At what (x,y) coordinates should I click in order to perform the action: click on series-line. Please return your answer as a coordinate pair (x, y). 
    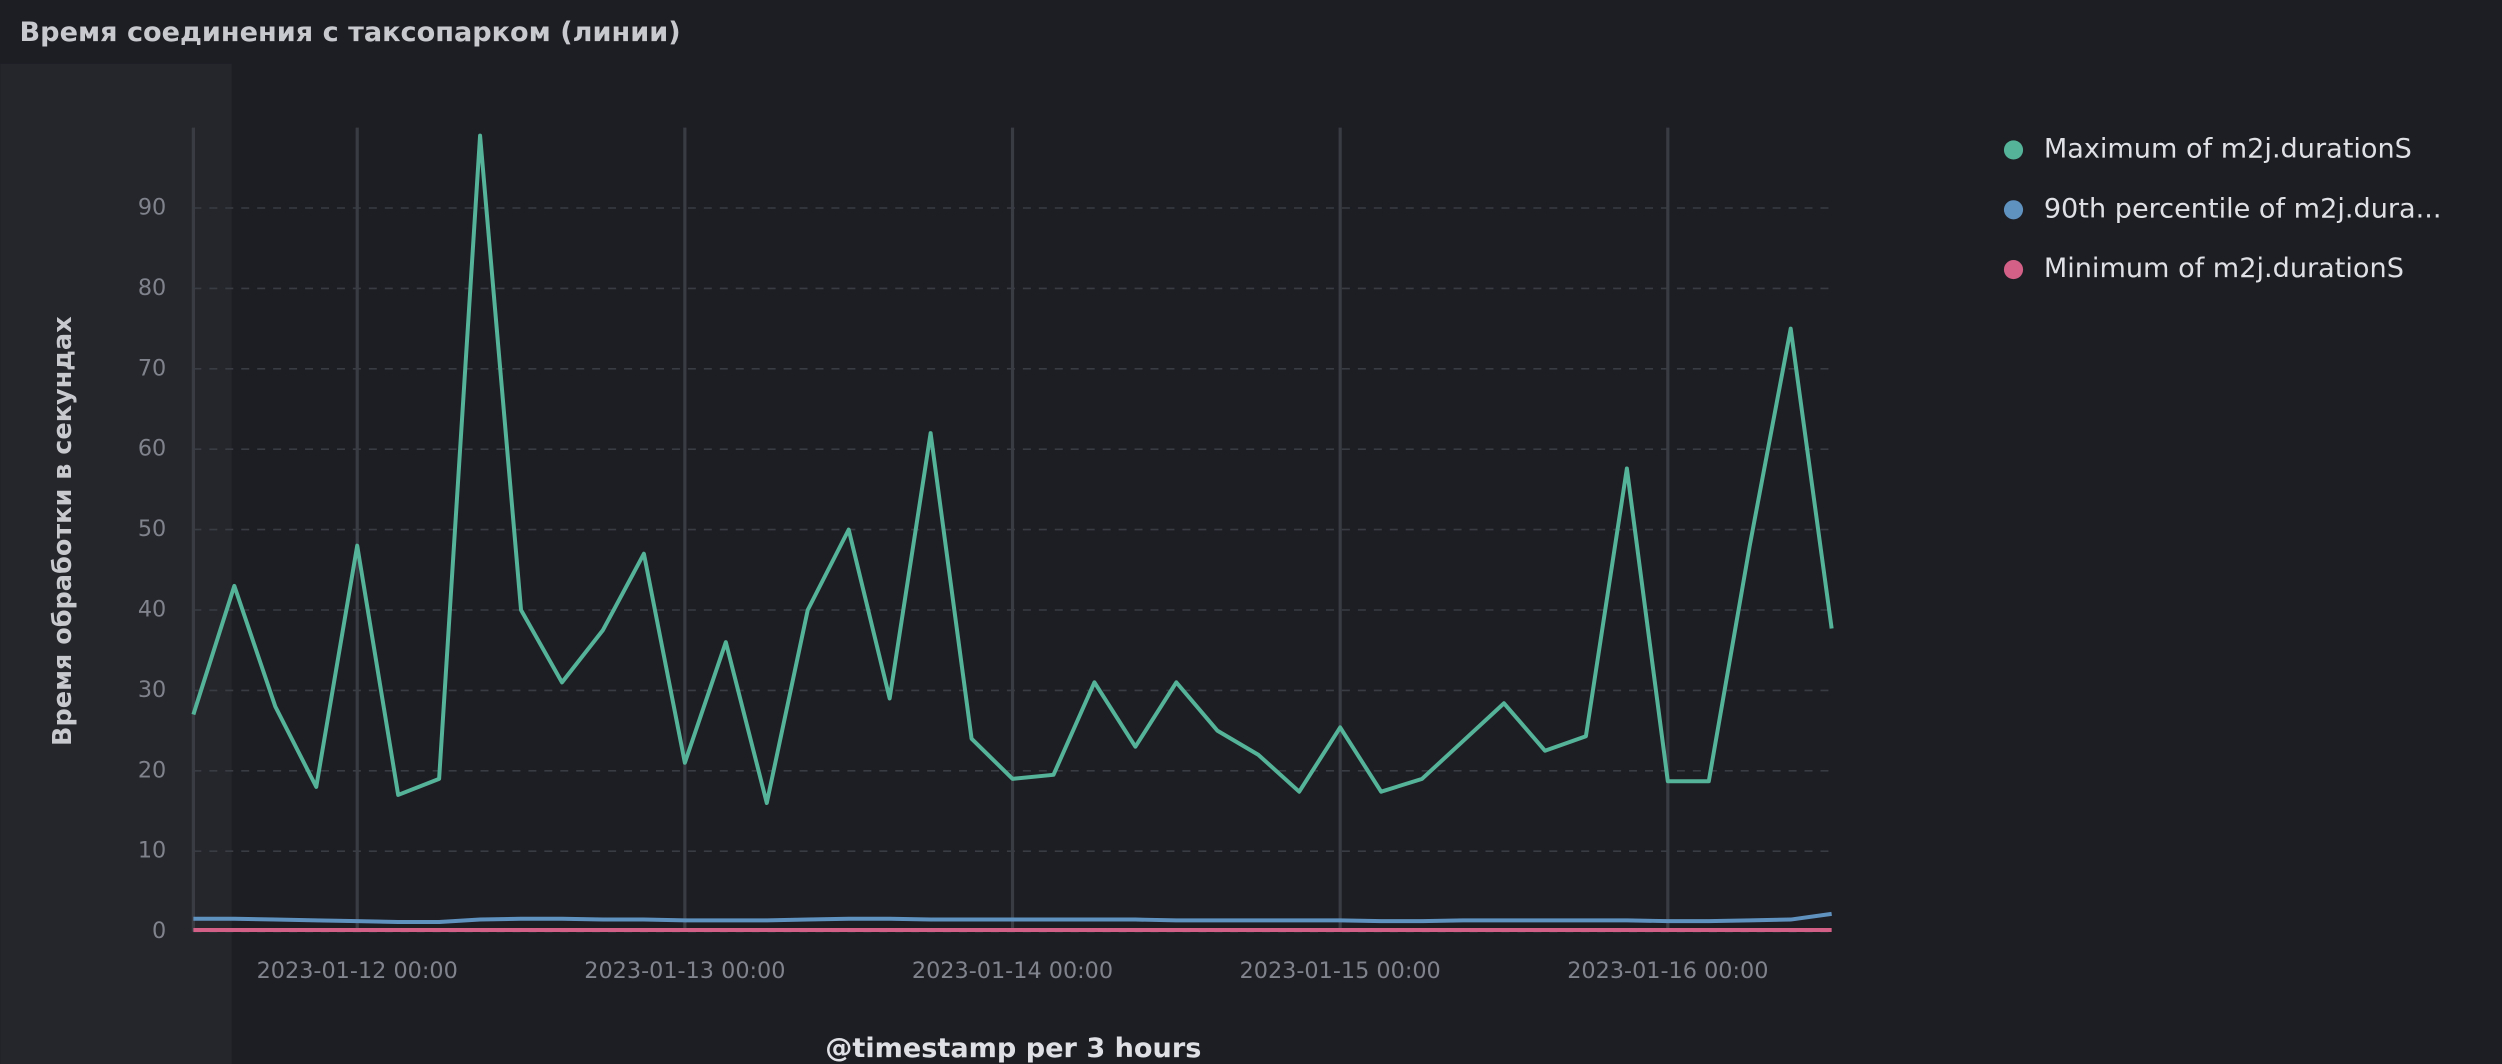
    Looking at the image, I should click on (1012, 917).